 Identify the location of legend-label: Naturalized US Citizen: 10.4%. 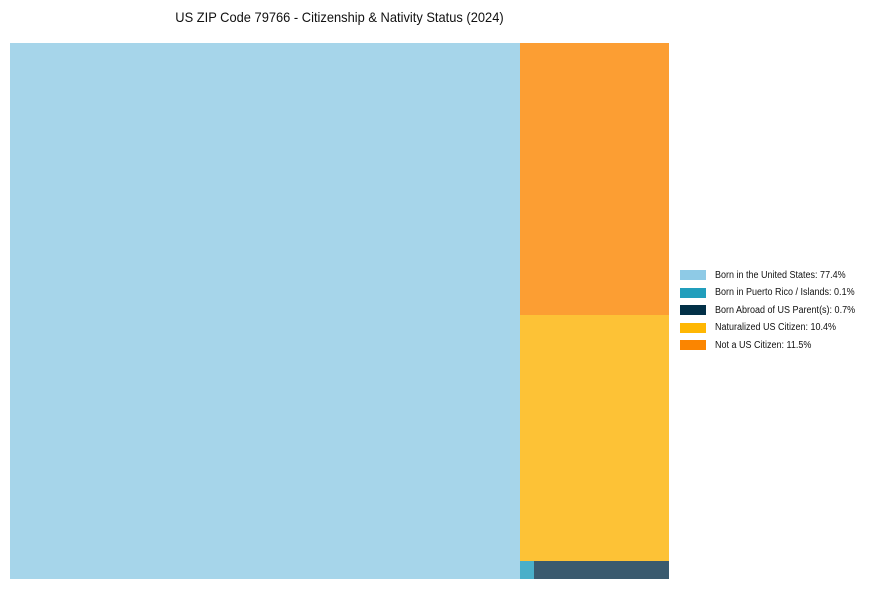
(776, 327).